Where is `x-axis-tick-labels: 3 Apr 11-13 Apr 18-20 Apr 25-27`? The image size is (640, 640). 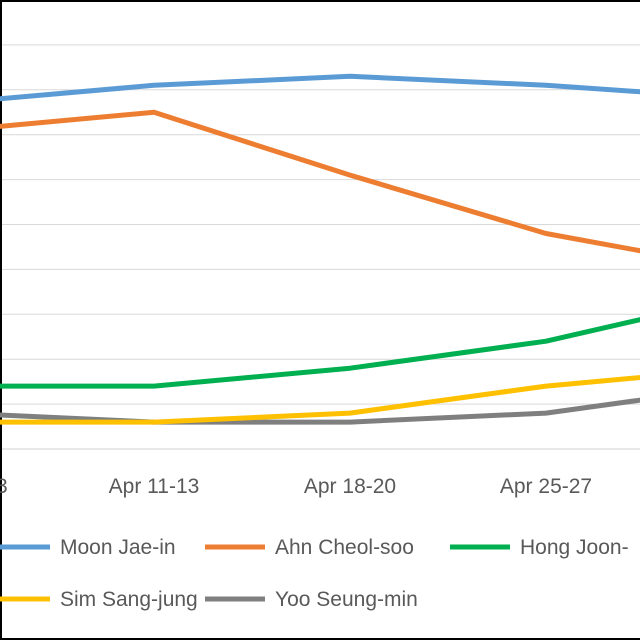
x-axis-tick-labels: 3 Apr 11-13 Apr 18-20 Apr 25-27 is located at coordinates (296, 486).